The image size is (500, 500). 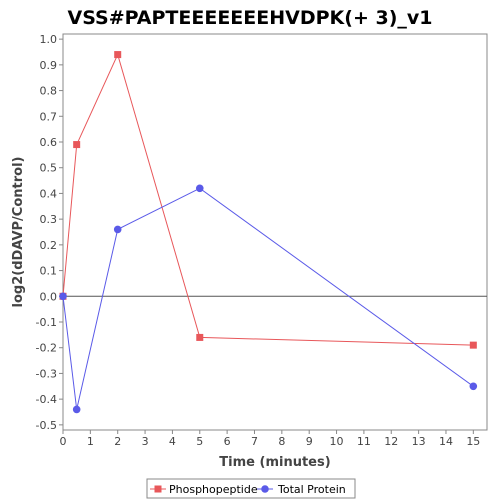 I want to click on x-tick-label: 12, so click(x=391, y=441).